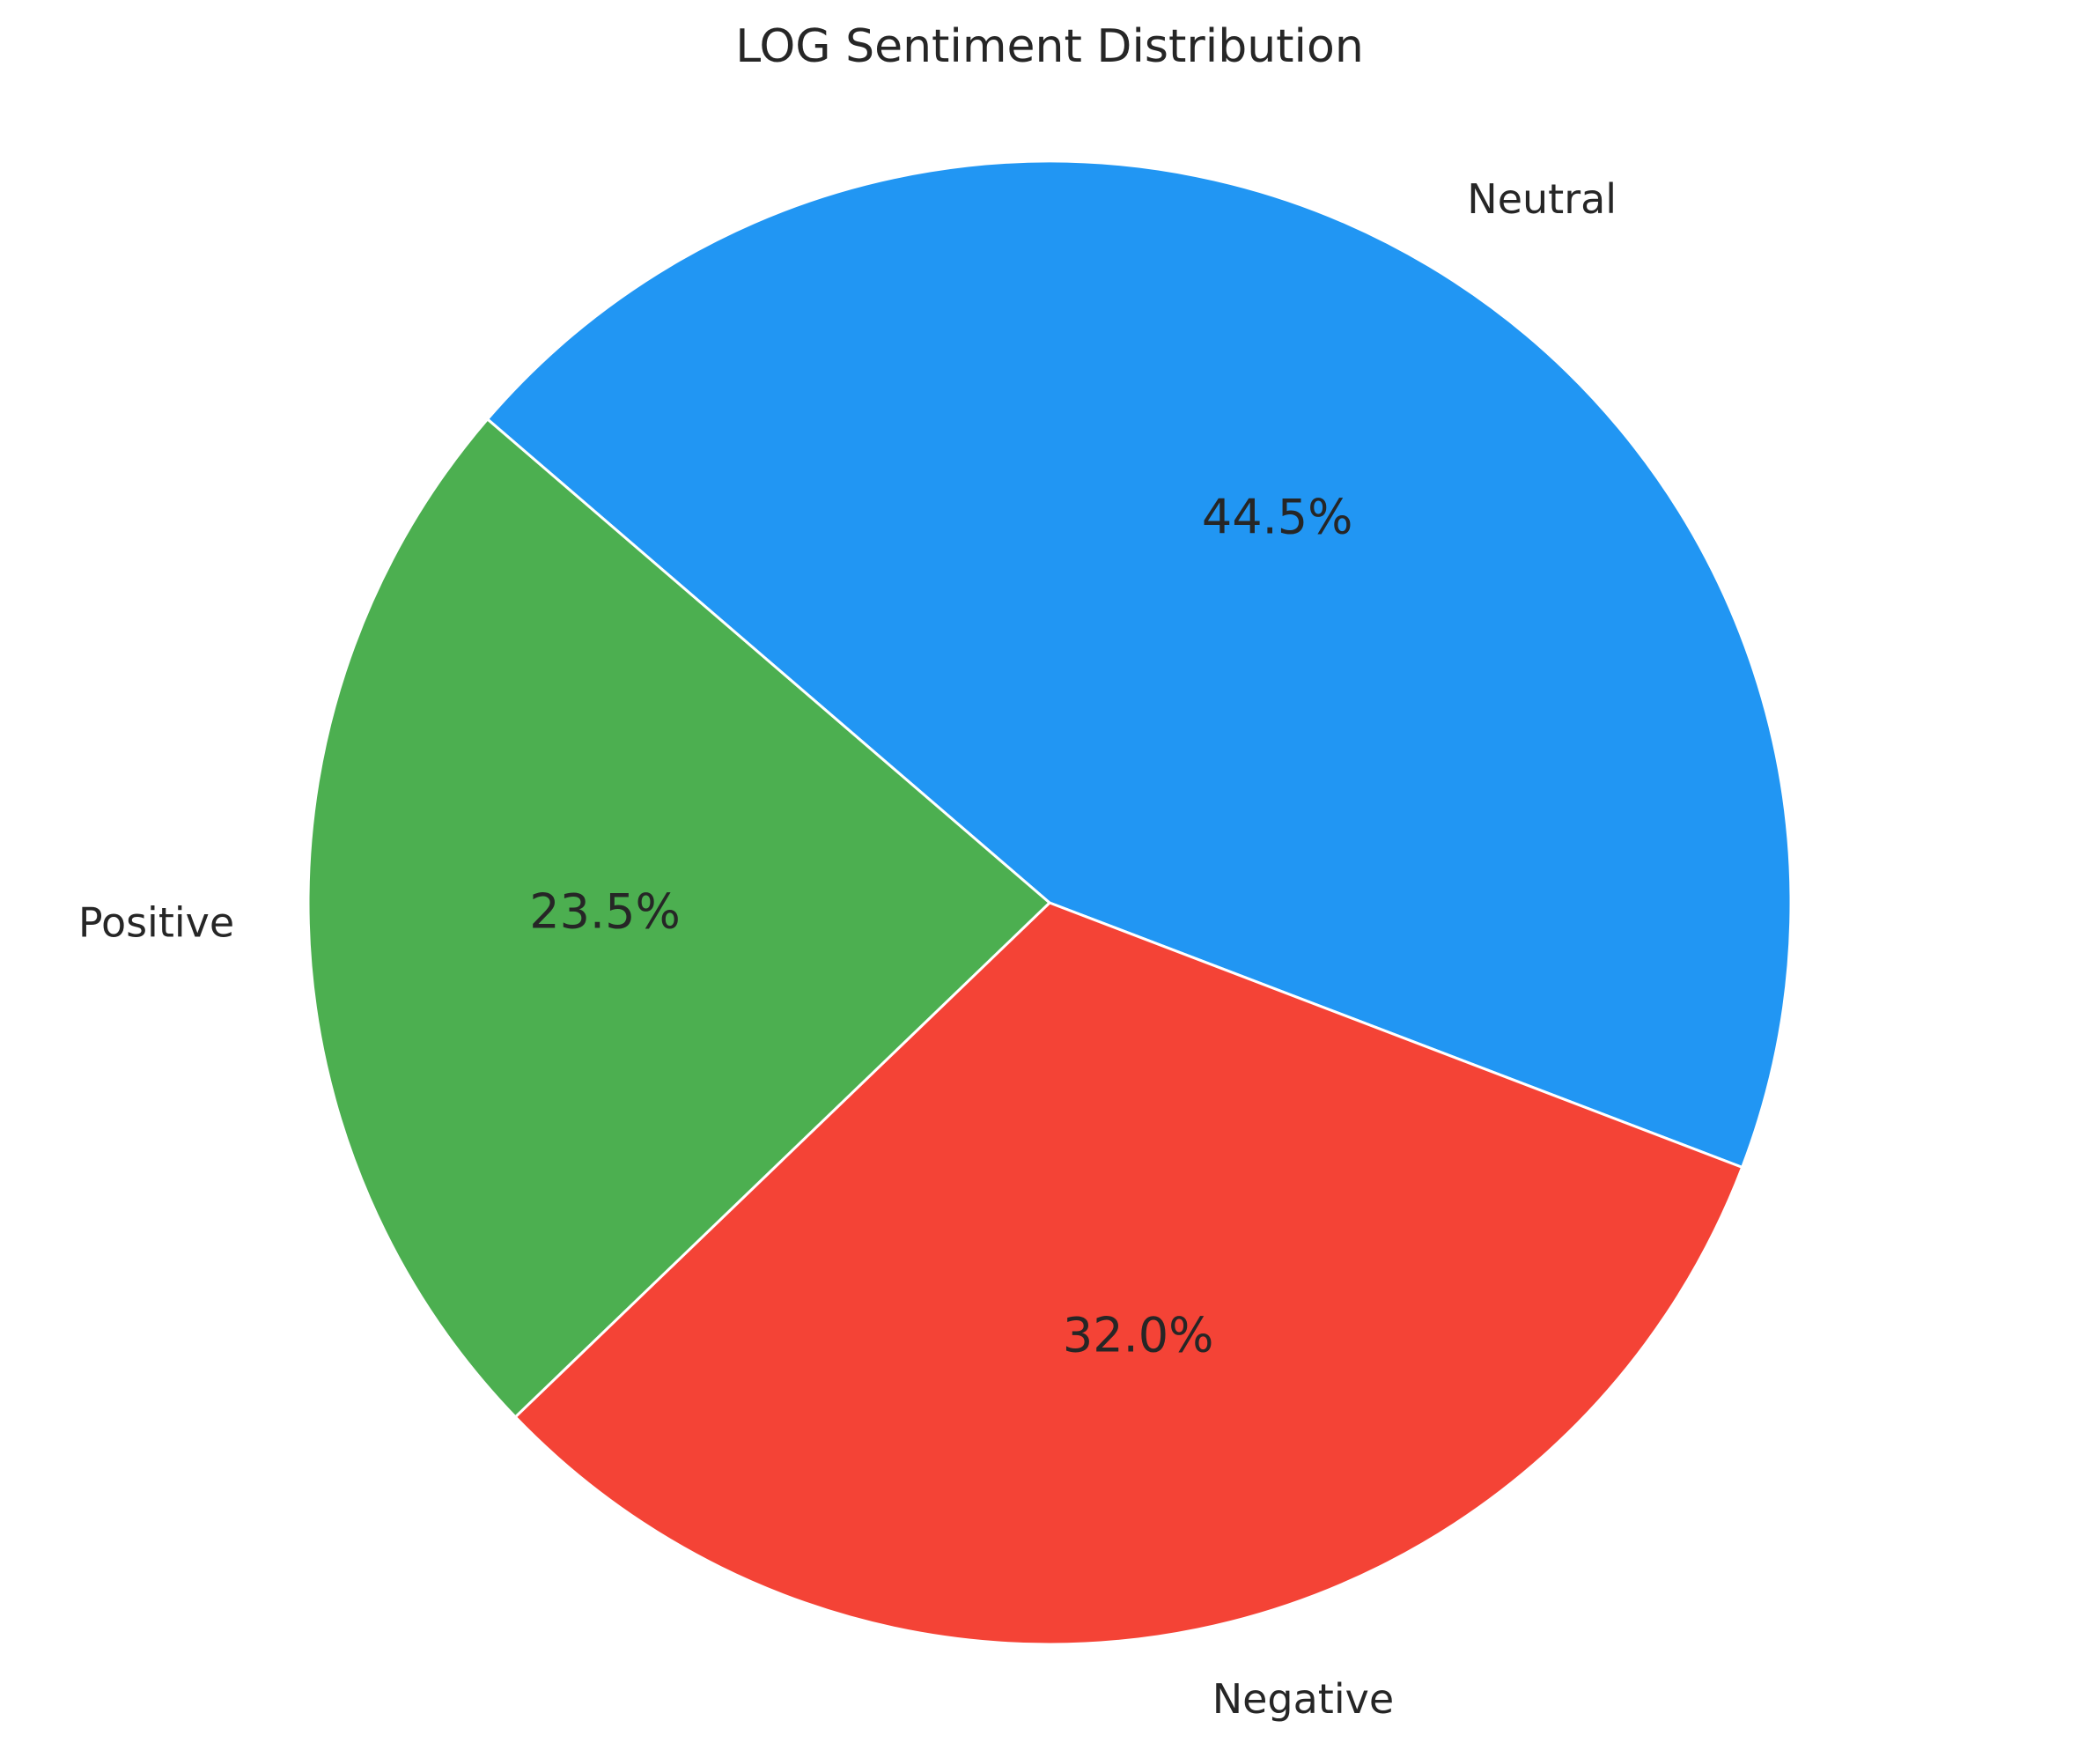  Describe the element at coordinates (1138, 1335) in the screenshot. I see `slice-percent-negative: 32.0%` at that location.